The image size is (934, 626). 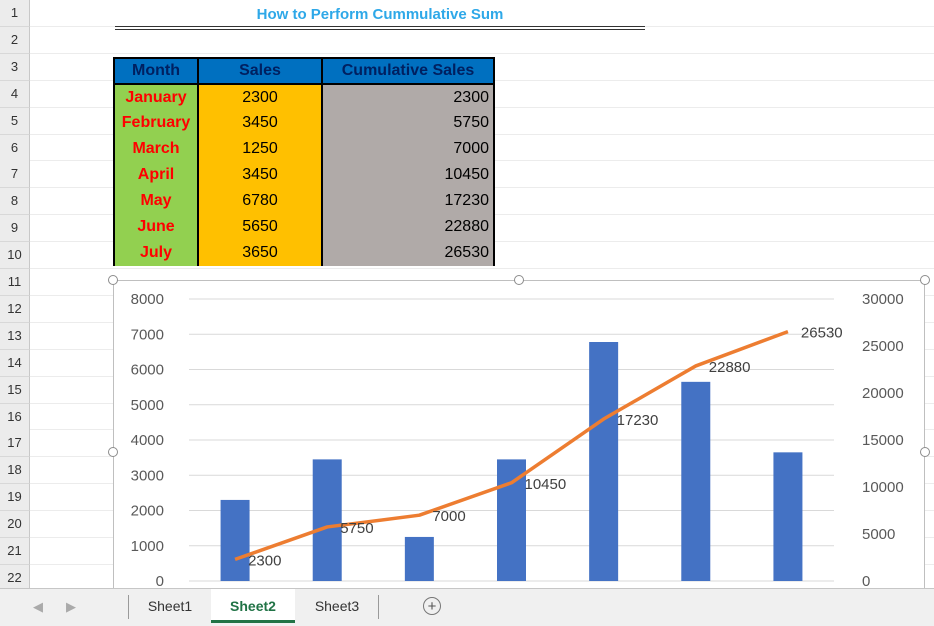 I want to click on row-header: 4, so click(x=15, y=94).